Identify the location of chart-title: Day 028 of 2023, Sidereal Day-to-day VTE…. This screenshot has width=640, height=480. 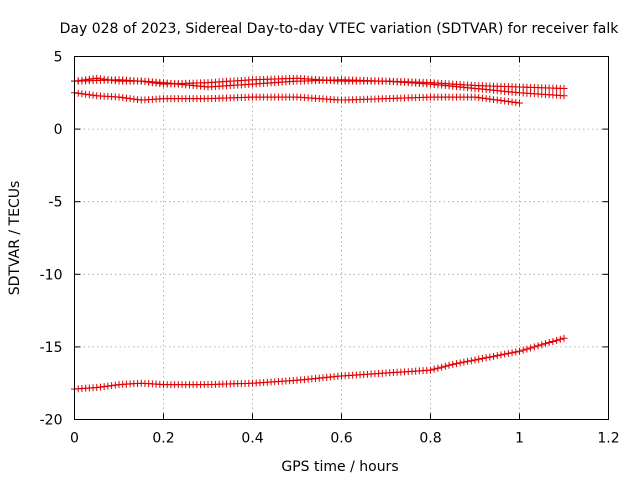
(340, 29).